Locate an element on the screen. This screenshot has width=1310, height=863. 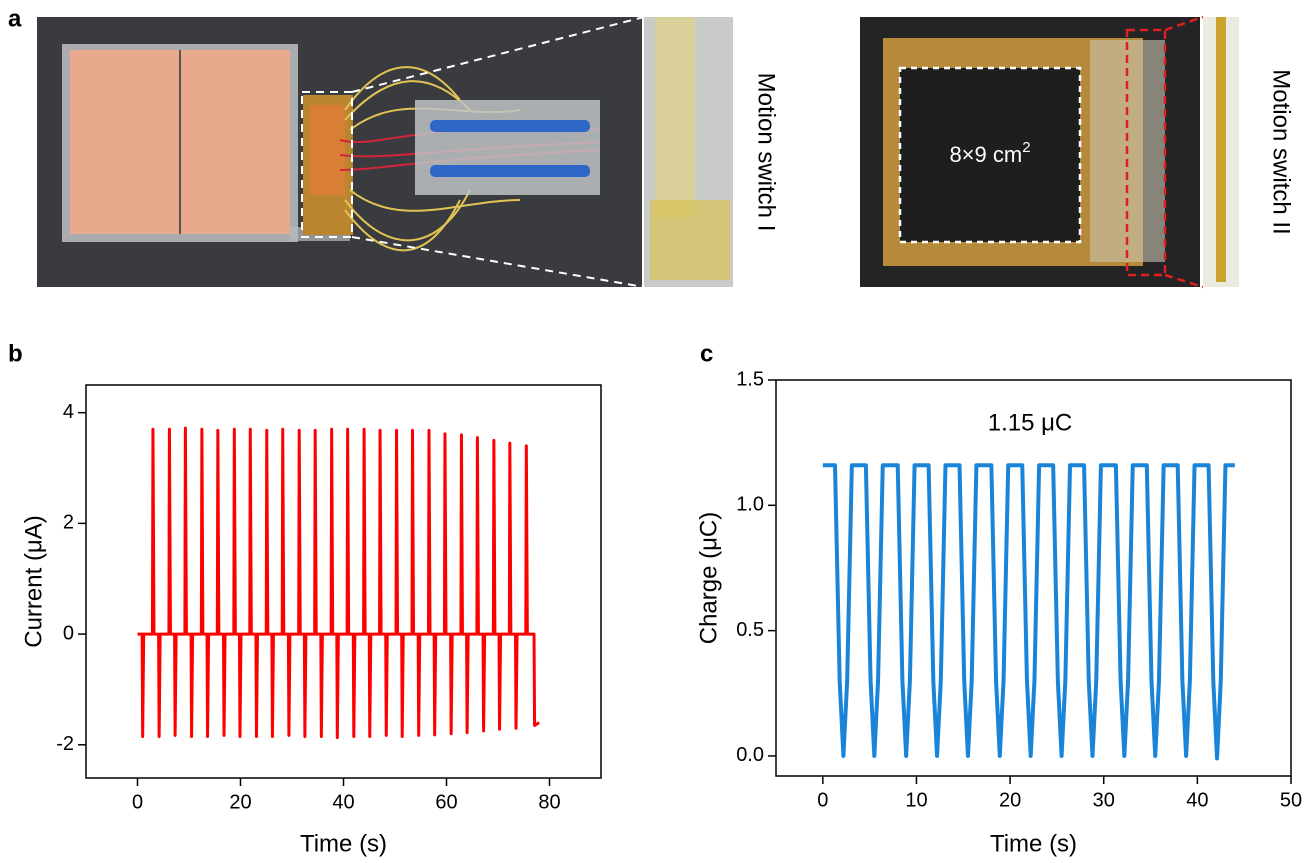
panel-label: b is located at coordinates (15, 353).